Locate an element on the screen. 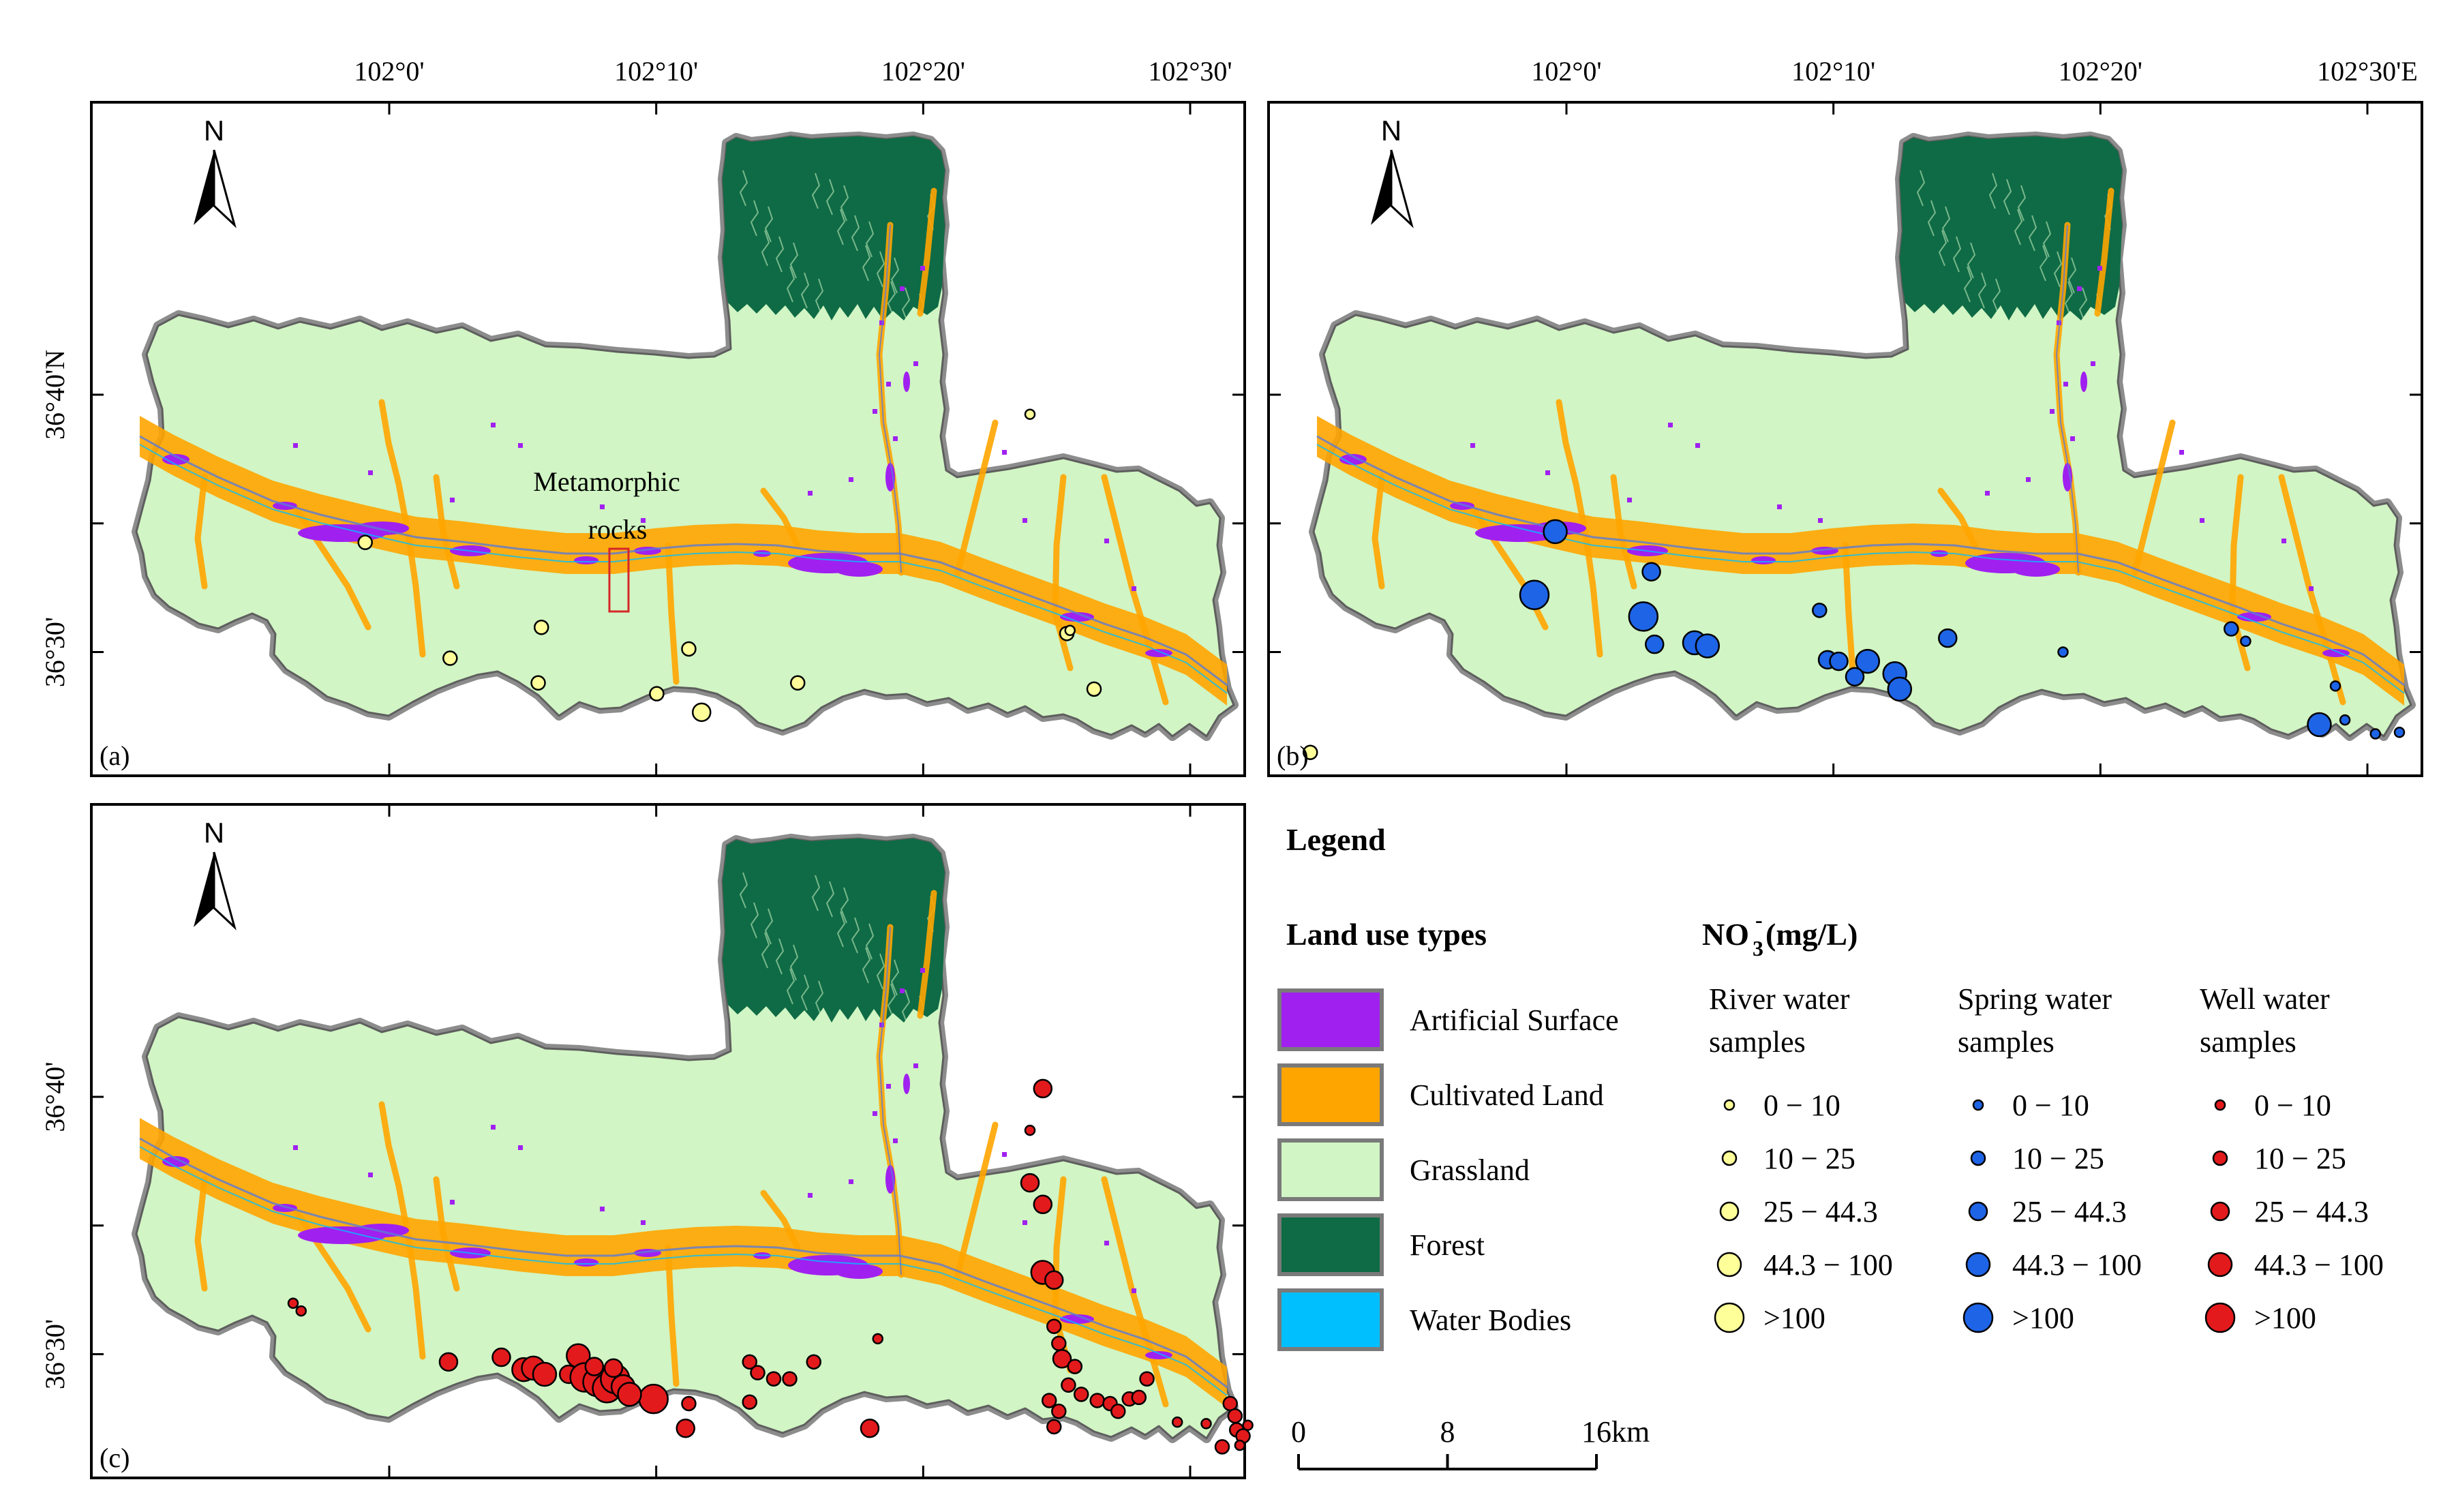 This screenshot has height=1512, width=2456. no3-title-main: NO is located at coordinates (1725, 934).